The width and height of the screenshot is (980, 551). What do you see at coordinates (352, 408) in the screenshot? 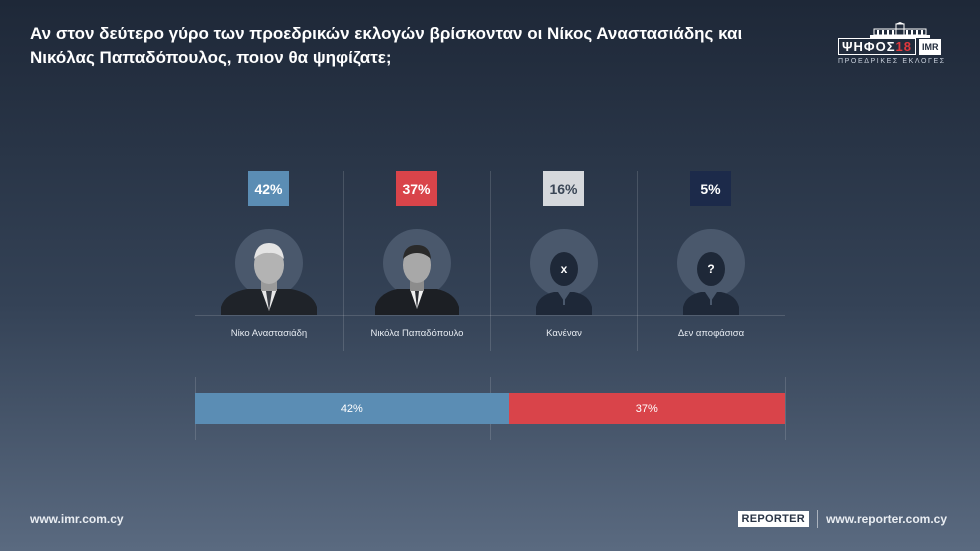
I see `bar-segment-anastasiadis: 42%` at bounding box center [352, 408].